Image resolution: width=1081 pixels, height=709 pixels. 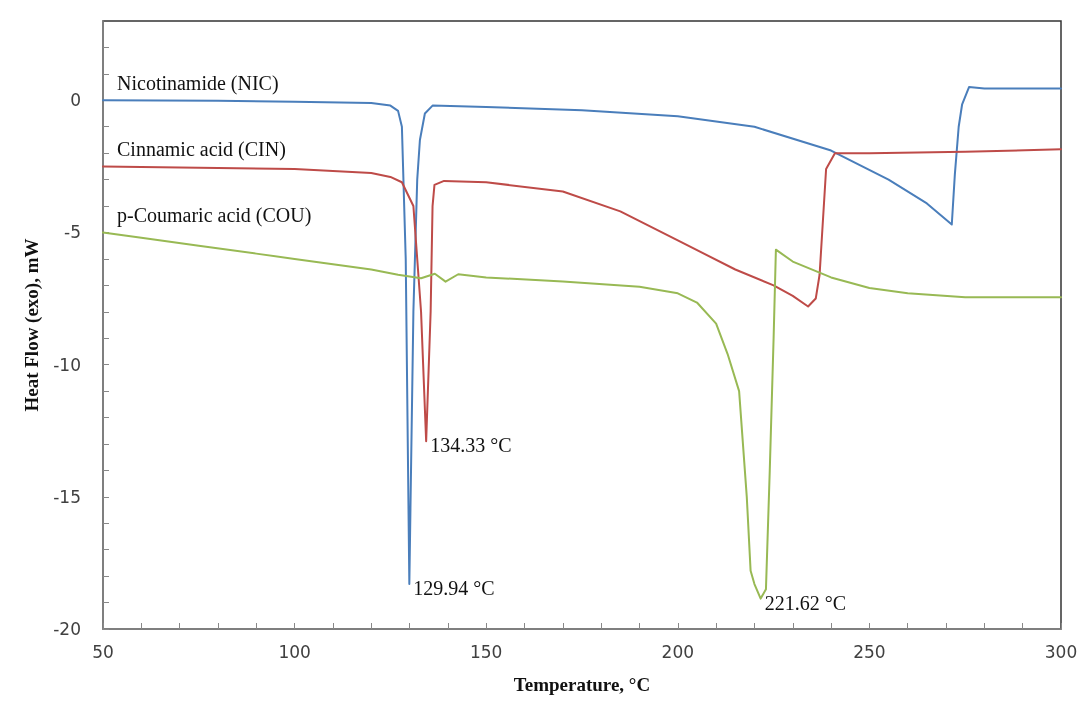 I want to click on x-tick-label: 150, so click(x=486, y=651).